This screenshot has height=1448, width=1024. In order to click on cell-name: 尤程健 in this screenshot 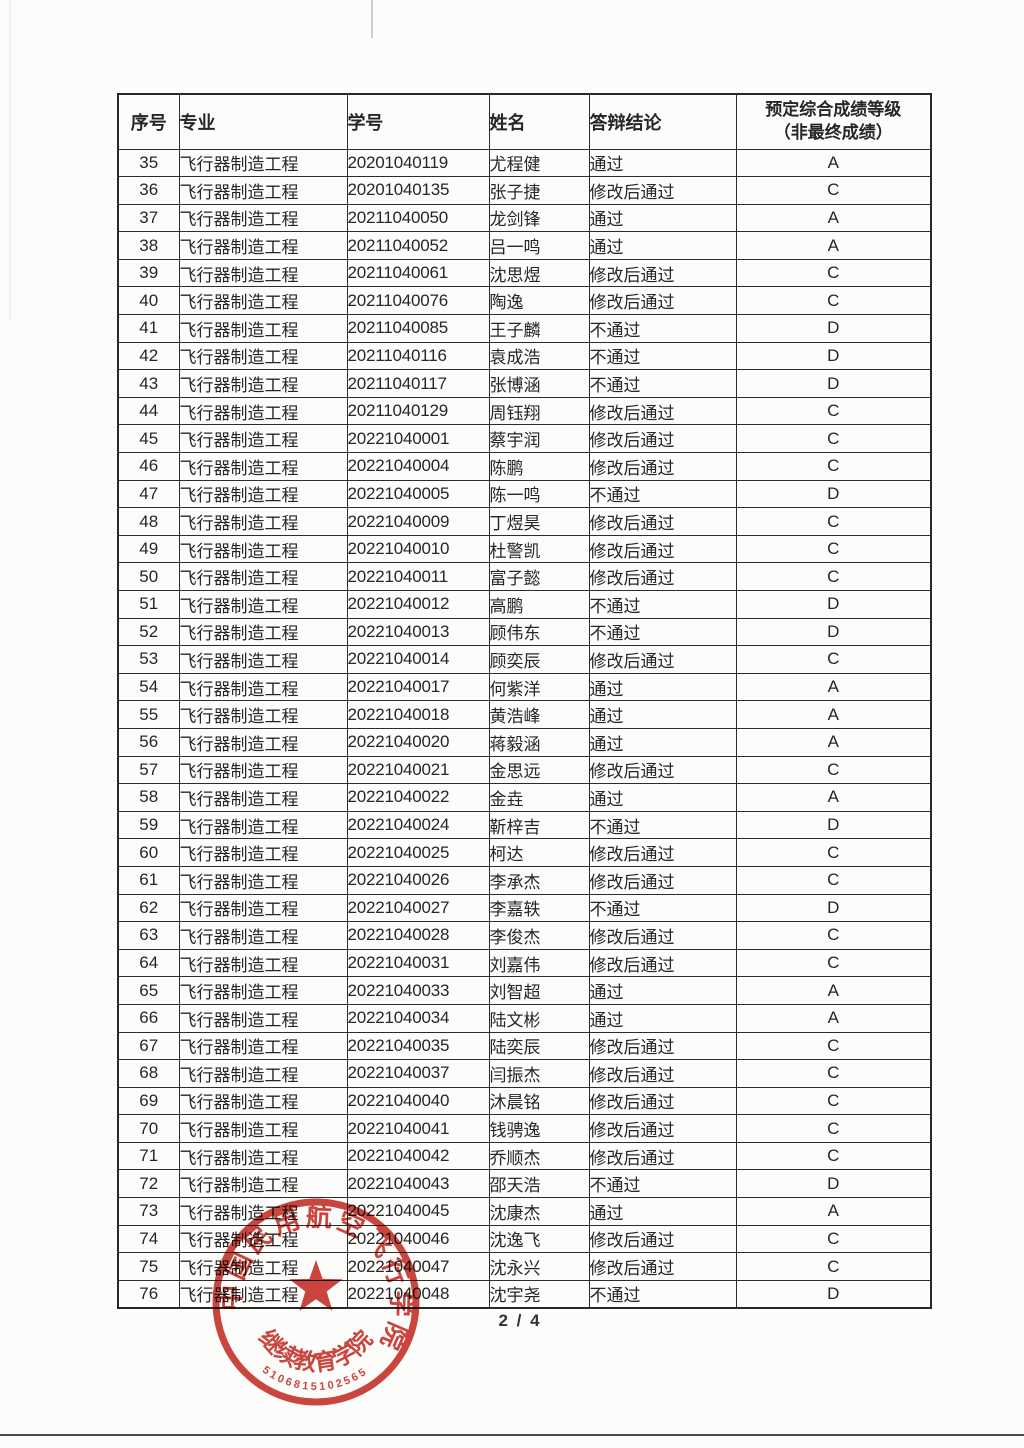, I will do `click(539, 163)`.